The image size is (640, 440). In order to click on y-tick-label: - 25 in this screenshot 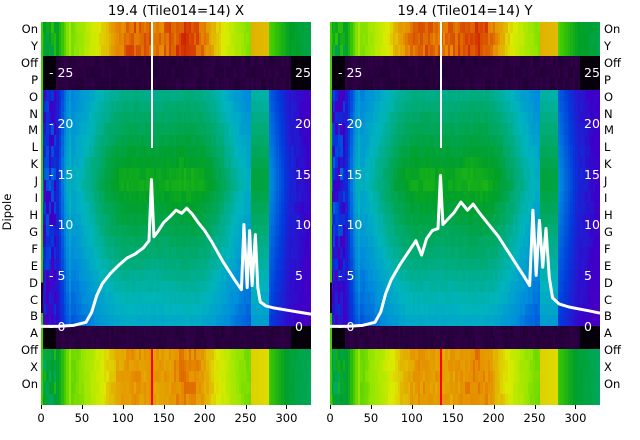, I will do `click(61, 72)`.